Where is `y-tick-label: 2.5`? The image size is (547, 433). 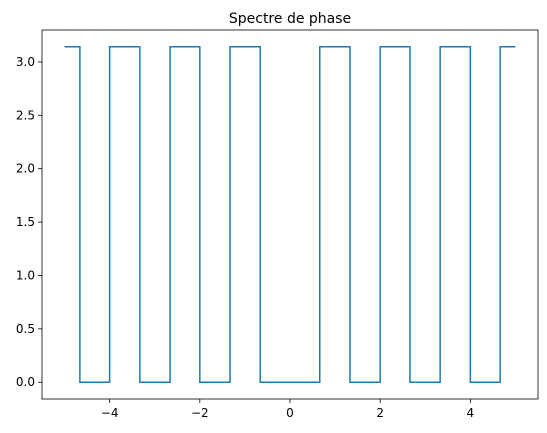
y-tick-label: 2.5 is located at coordinates (25, 115).